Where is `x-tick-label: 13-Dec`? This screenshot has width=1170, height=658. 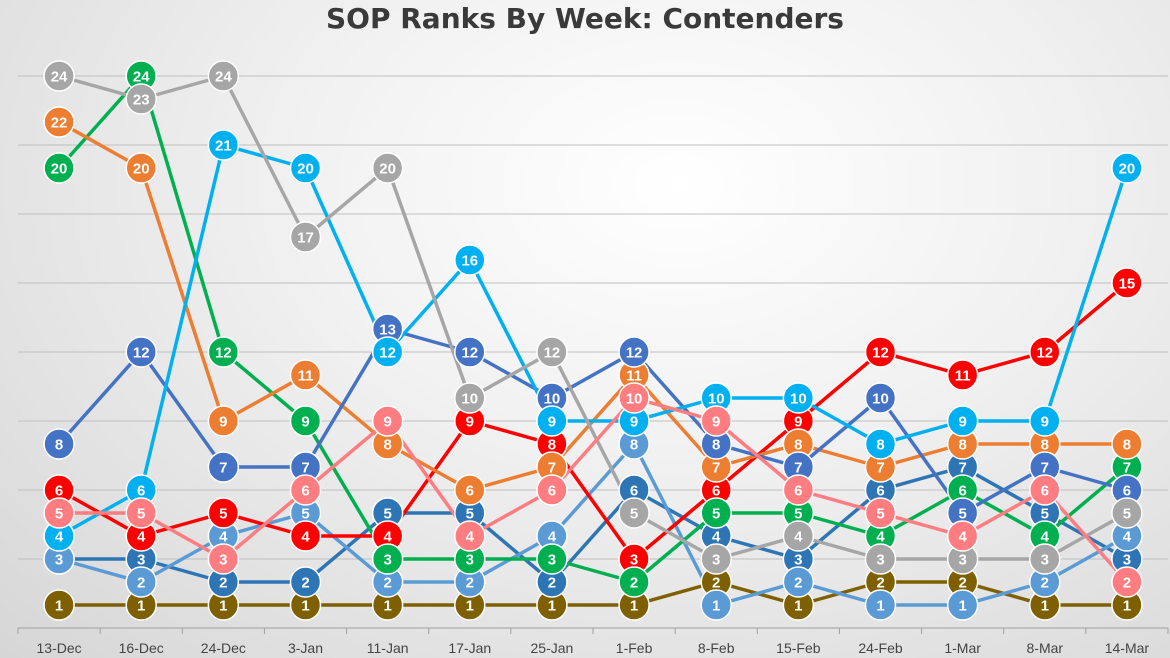
x-tick-label: 13-Dec is located at coordinates (59, 648).